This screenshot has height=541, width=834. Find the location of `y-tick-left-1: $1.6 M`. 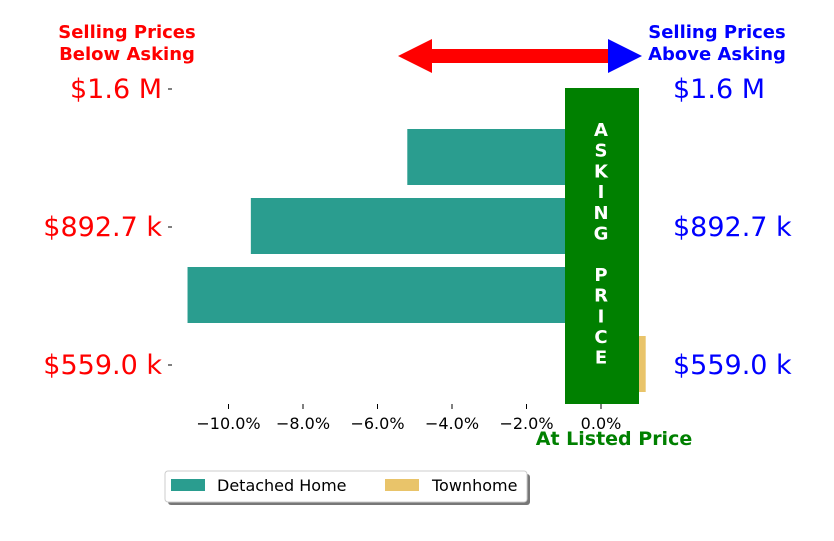

y-tick-left-1: $1.6 M is located at coordinates (116, 89).